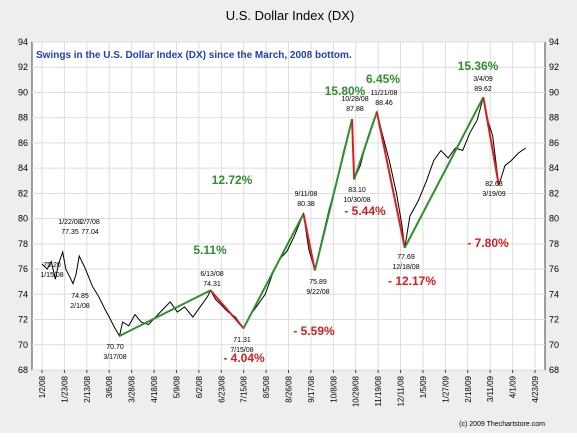  I want to click on point-value-label: 77.04, so click(90, 232).